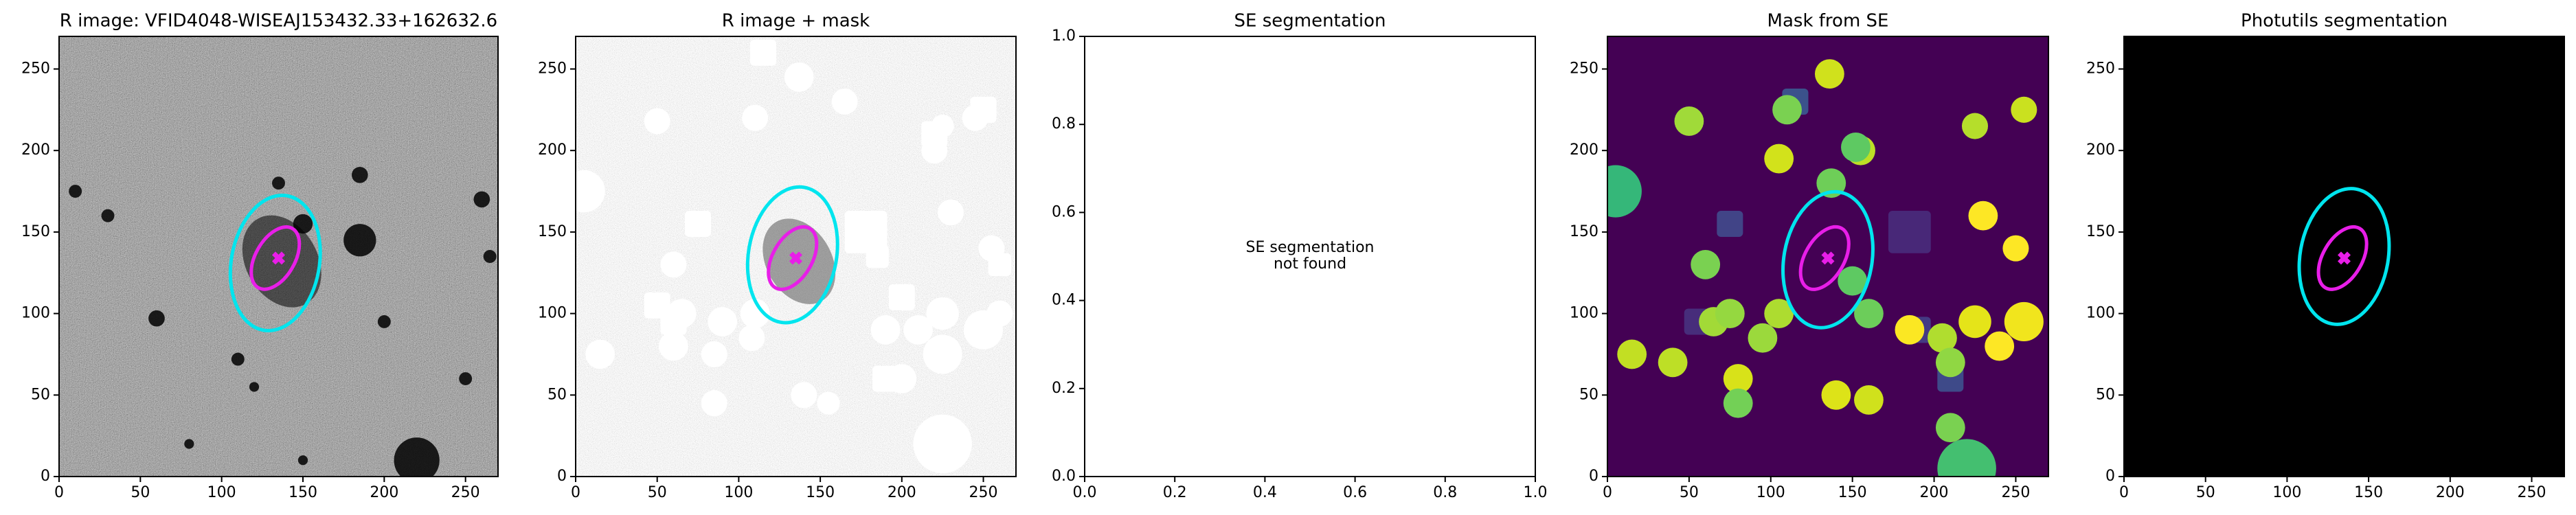 This screenshot has height=515, width=2576. I want to click on x-tick-label: 0.6, so click(1355, 492).